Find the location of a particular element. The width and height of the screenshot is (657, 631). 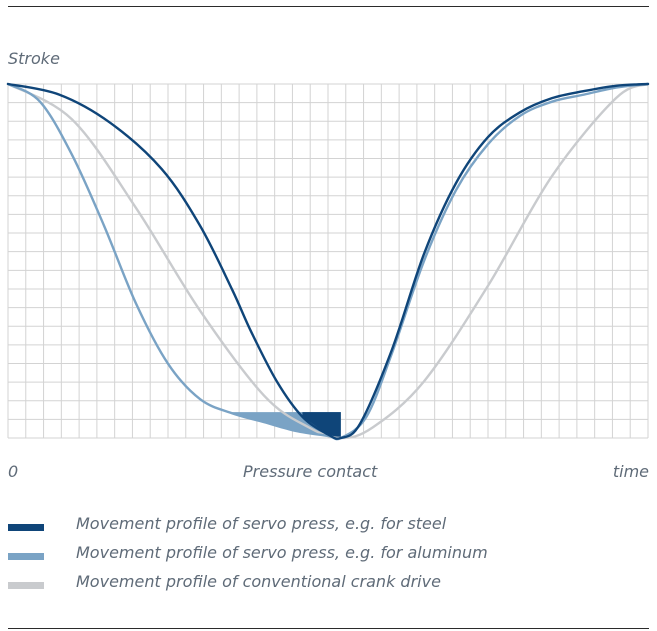

x-tick-label-end: time is located at coordinates (630, 471).